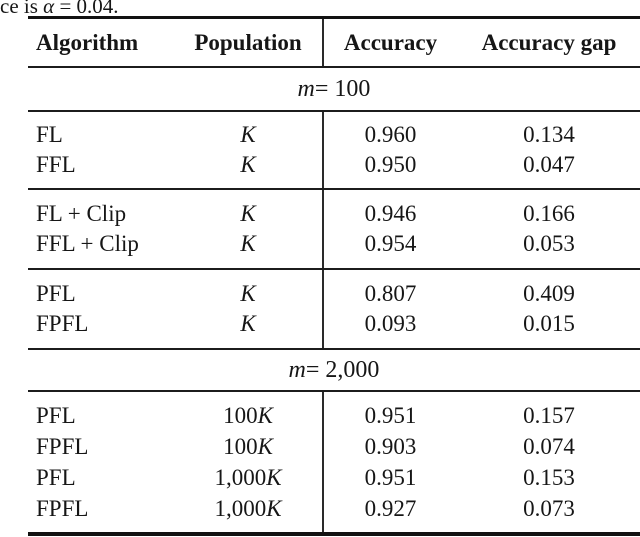 The width and height of the screenshot is (640, 537). Describe the element at coordinates (549, 213) in the screenshot. I see `cell-accuracy-gap: 0.166` at that location.